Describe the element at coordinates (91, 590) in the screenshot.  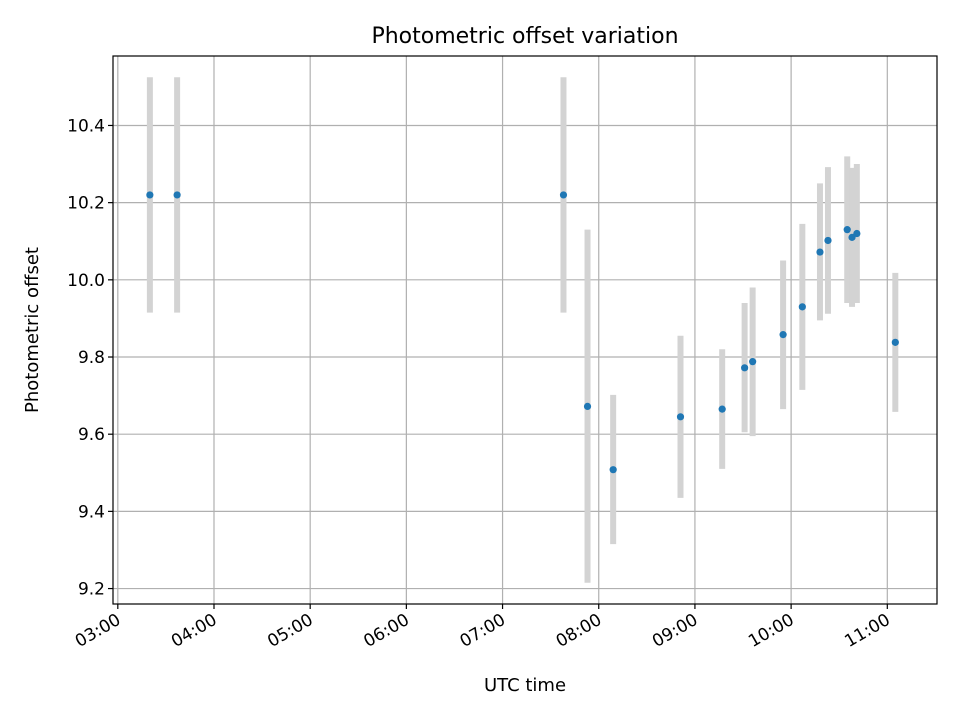
I see `y-tick-label: 9.2` at that location.